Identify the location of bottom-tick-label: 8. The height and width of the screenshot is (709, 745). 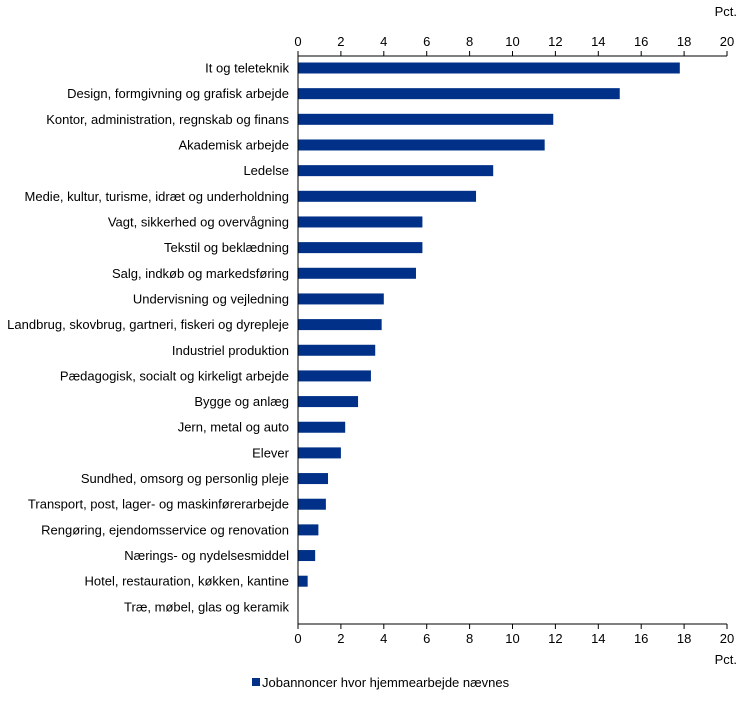
(469, 638).